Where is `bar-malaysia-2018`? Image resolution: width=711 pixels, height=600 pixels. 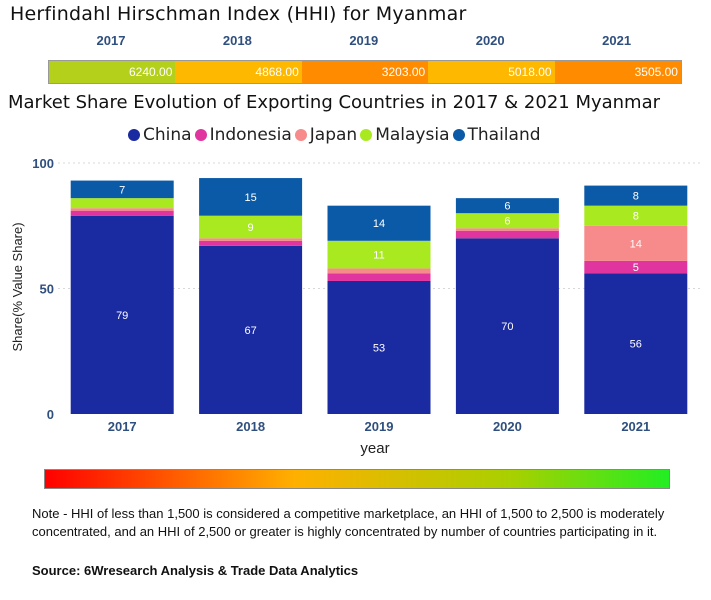
bar-malaysia-2018 is located at coordinates (251, 227).